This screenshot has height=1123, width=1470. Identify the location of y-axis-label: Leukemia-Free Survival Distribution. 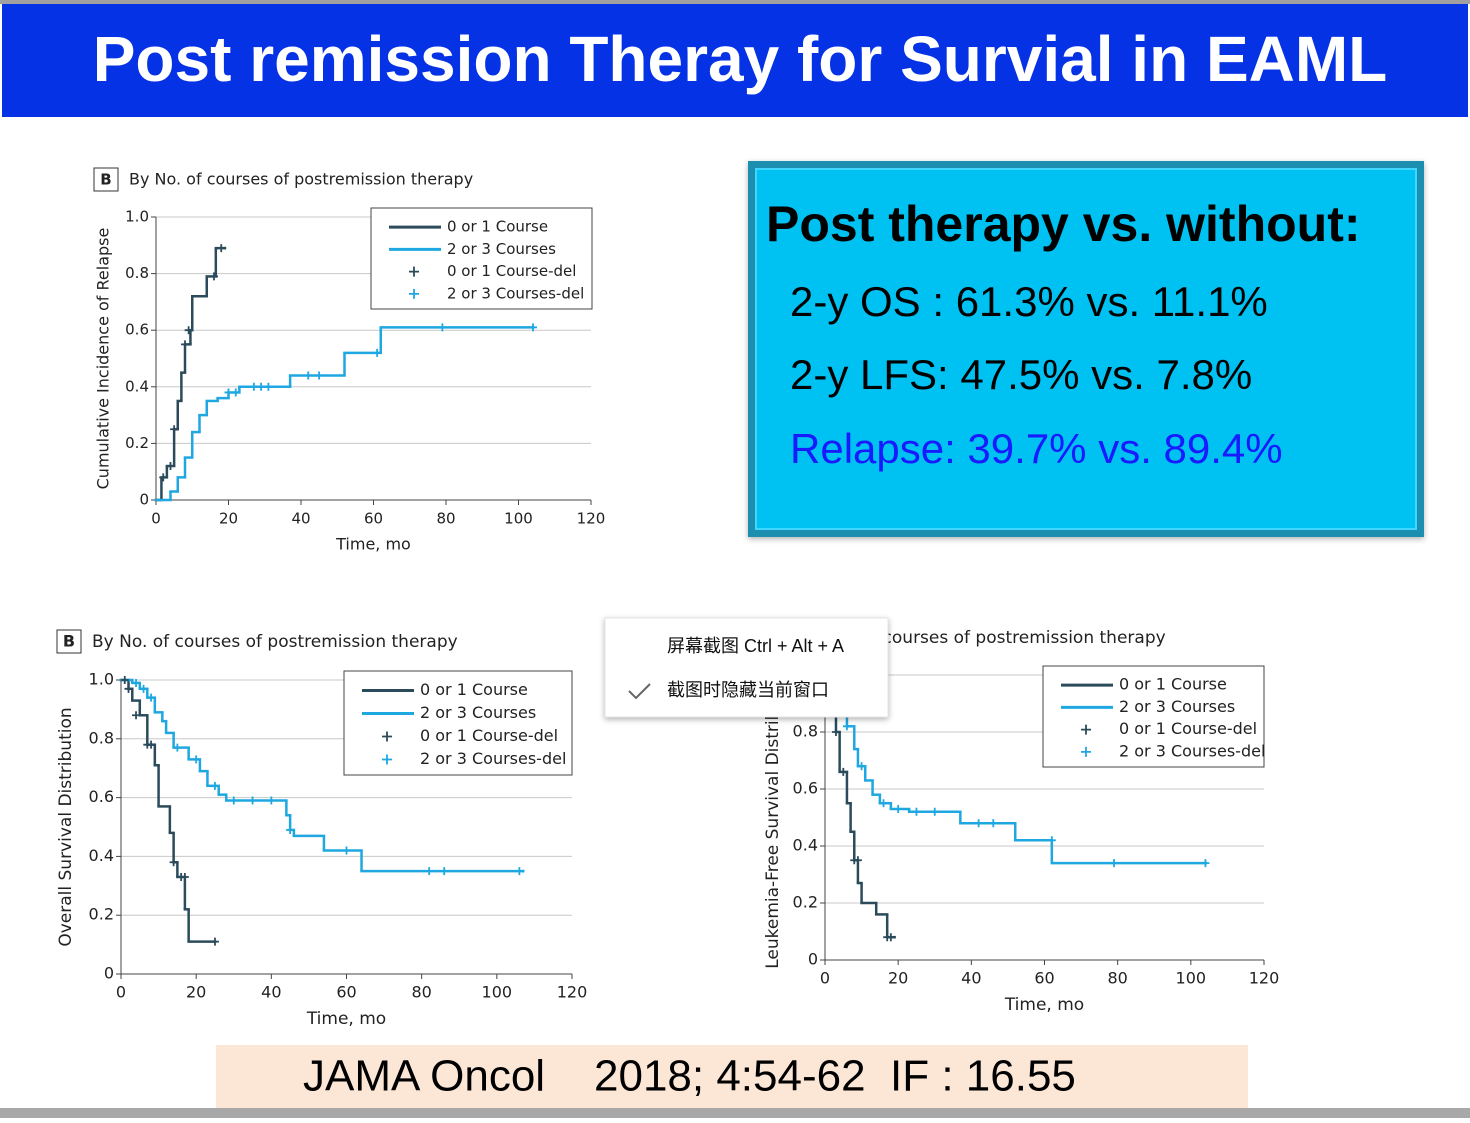
(773, 817).